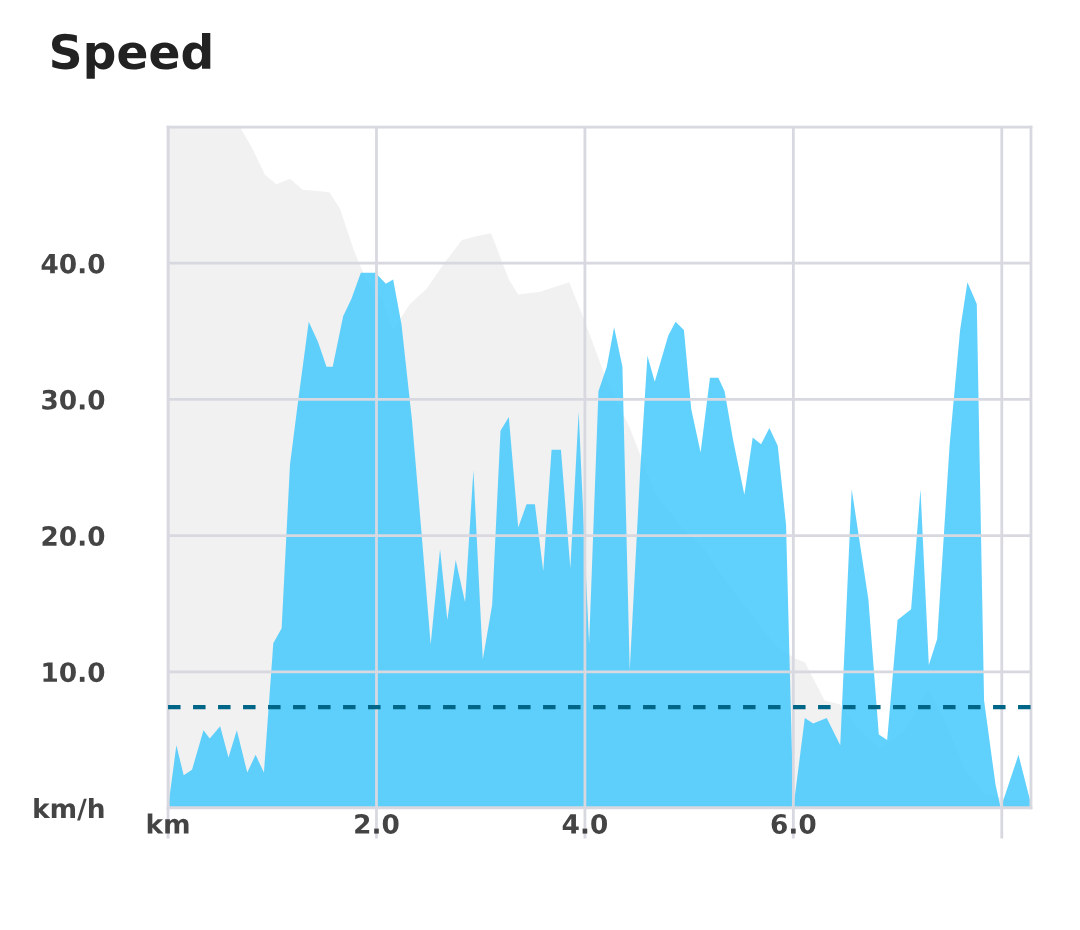 The height and width of the screenshot is (930, 1080). I want to click on y-tick-label: 20.0, so click(73, 536).